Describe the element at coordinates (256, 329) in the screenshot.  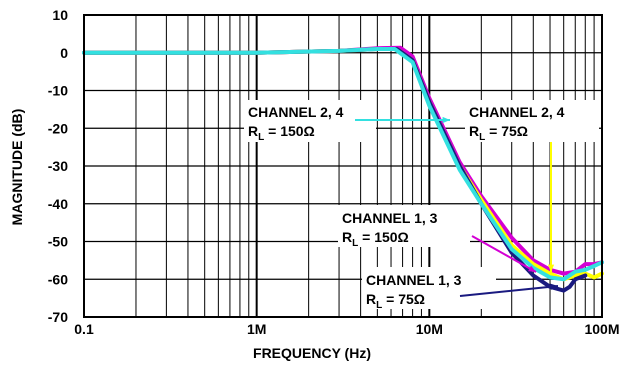
I see `x-tick-label: 1M` at that location.